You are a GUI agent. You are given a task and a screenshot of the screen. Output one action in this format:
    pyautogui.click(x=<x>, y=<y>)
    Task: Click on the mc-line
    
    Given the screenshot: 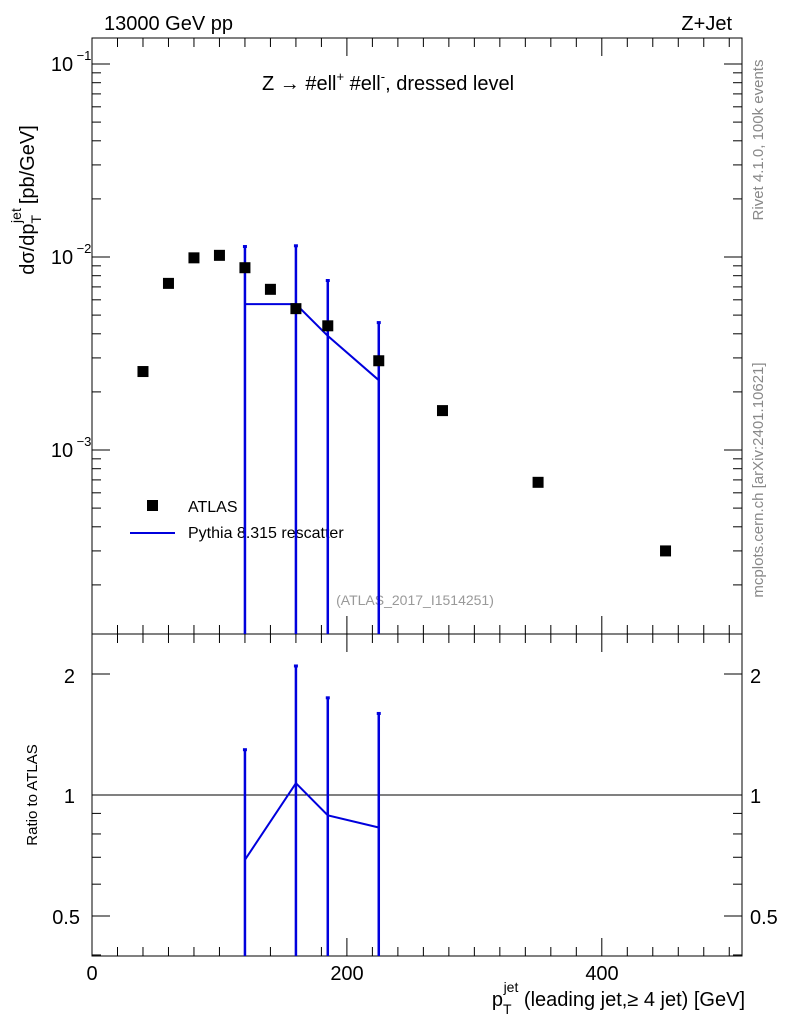 What is the action you would take?
    pyautogui.click(x=312, y=342)
    